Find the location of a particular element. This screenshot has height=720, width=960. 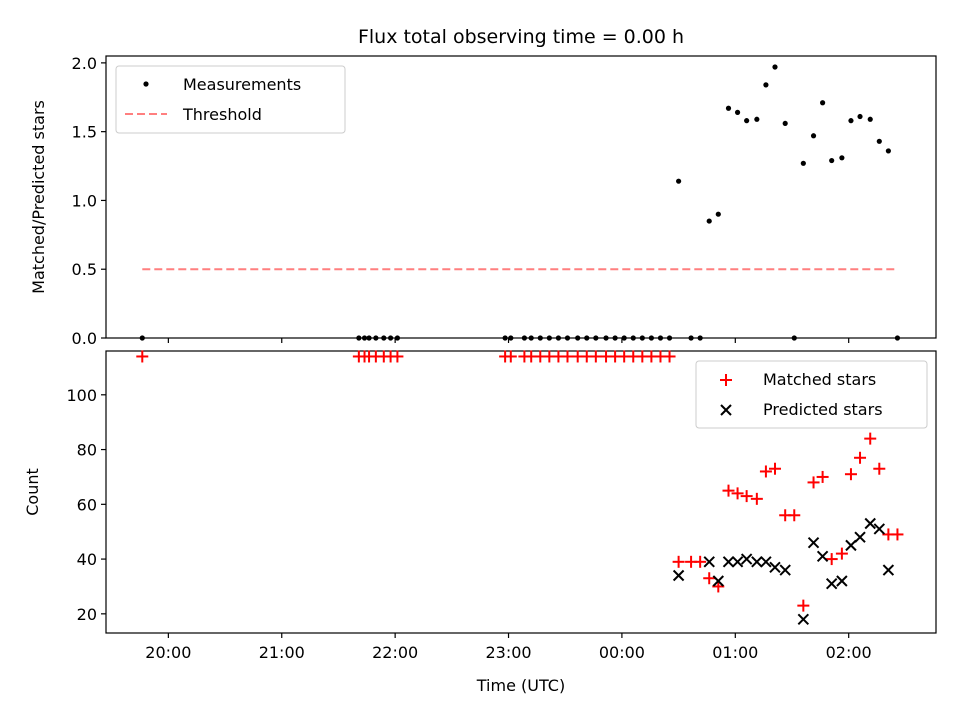

top-y-tick-label: 0.0 is located at coordinates (84, 338).